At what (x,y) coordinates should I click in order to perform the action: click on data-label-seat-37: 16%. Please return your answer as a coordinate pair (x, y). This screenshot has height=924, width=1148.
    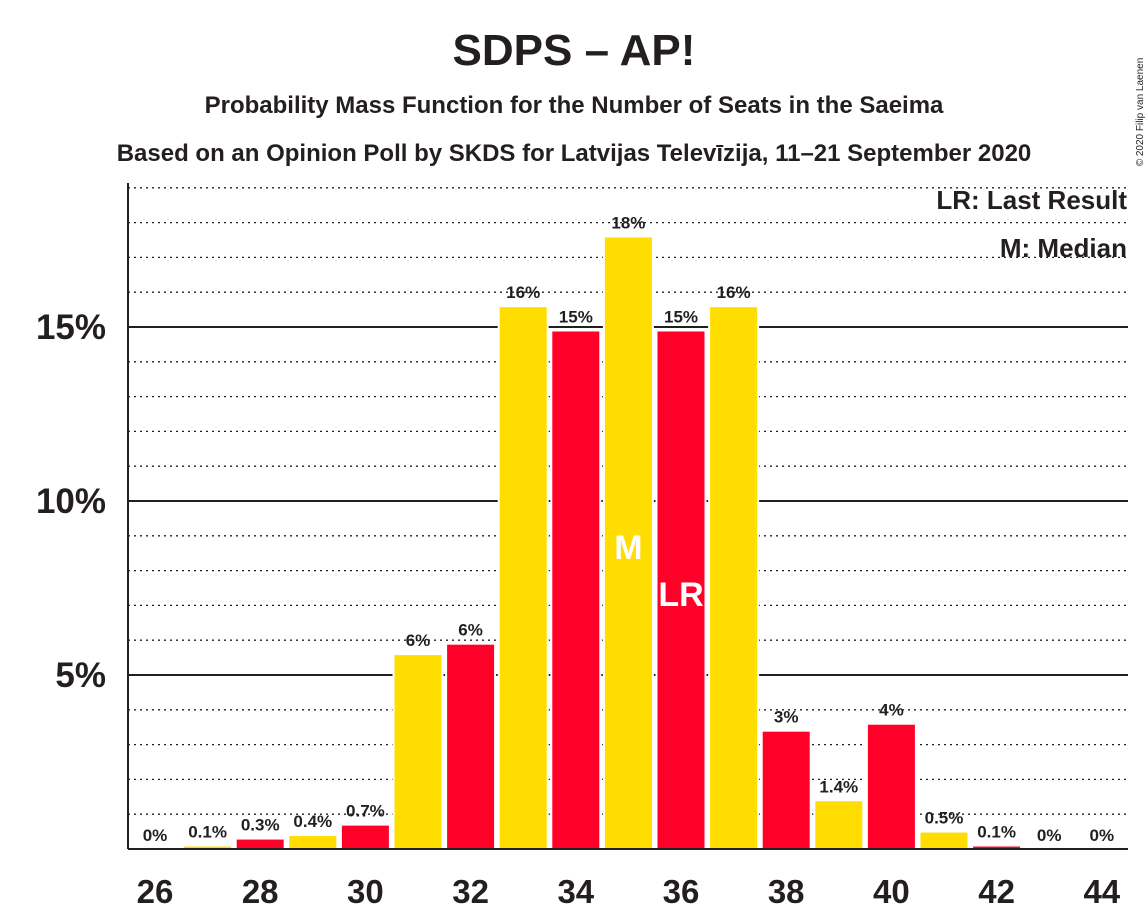
    Looking at the image, I should click on (734, 292).